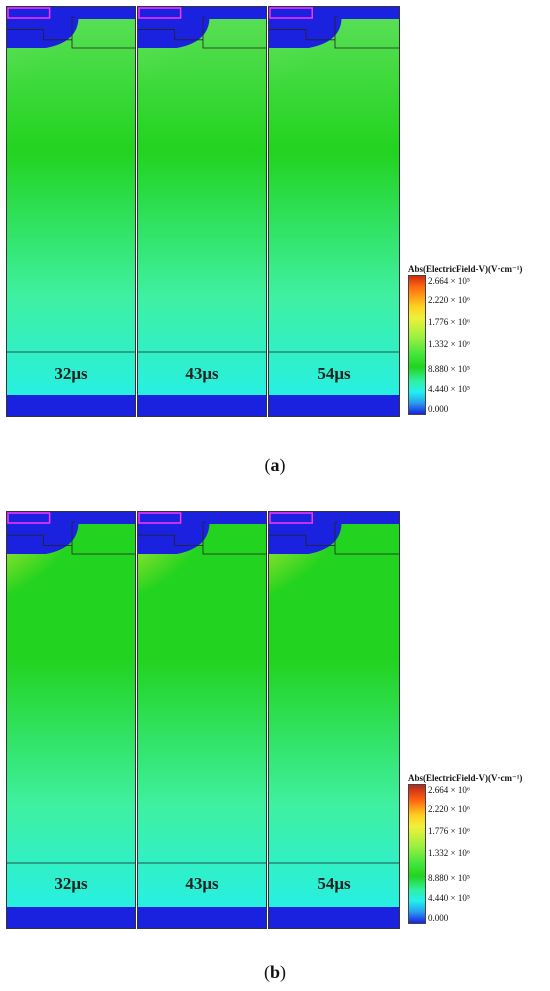 This screenshot has height=991, width=550. Describe the element at coordinates (274, 972) in the screenshot. I see `caption-b: (b)` at that location.